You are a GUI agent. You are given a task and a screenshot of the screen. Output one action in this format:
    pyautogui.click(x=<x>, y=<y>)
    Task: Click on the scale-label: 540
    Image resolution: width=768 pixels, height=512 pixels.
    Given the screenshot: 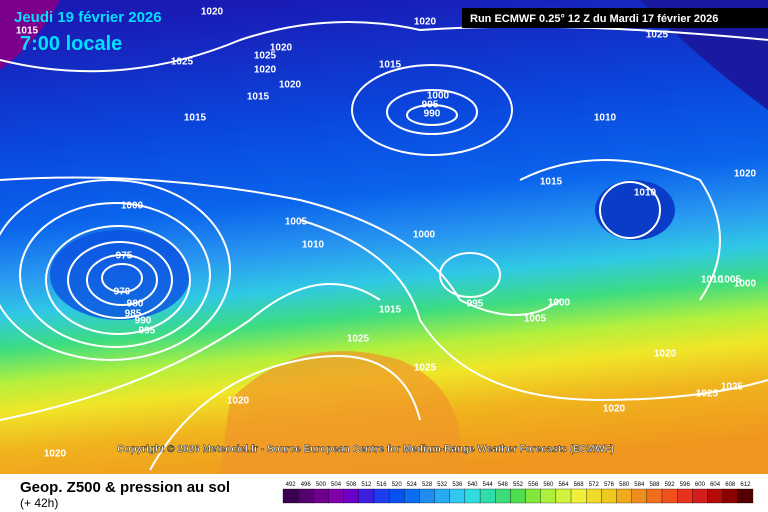 What is the action you would take?
    pyautogui.click(x=473, y=485)
    